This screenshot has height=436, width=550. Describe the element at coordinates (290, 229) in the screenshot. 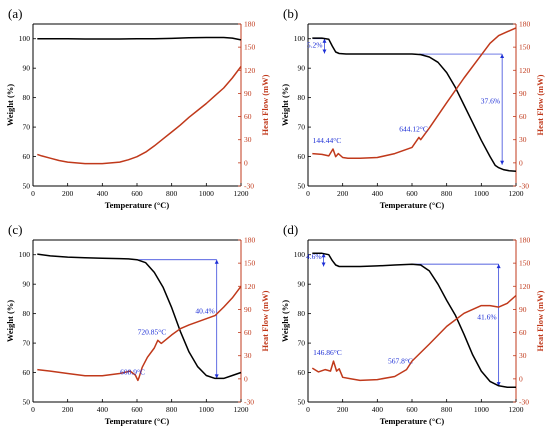

I see `panel-label: (d)` at that location.